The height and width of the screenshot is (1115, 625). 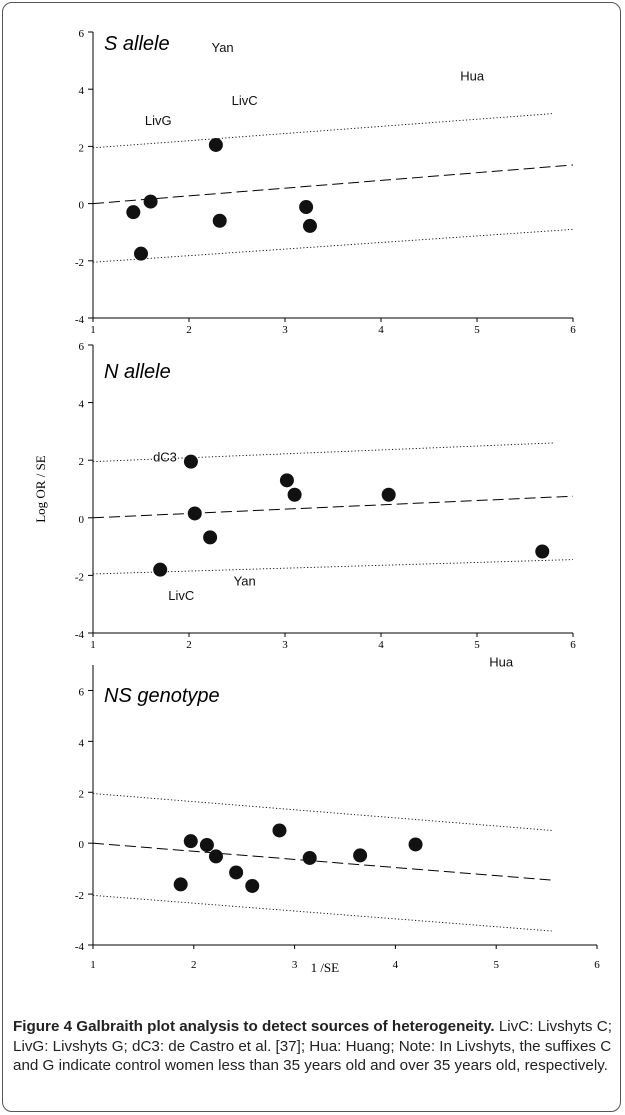 I want to click on panel1-x-tick-label: 1, so click(x=93, y=330).